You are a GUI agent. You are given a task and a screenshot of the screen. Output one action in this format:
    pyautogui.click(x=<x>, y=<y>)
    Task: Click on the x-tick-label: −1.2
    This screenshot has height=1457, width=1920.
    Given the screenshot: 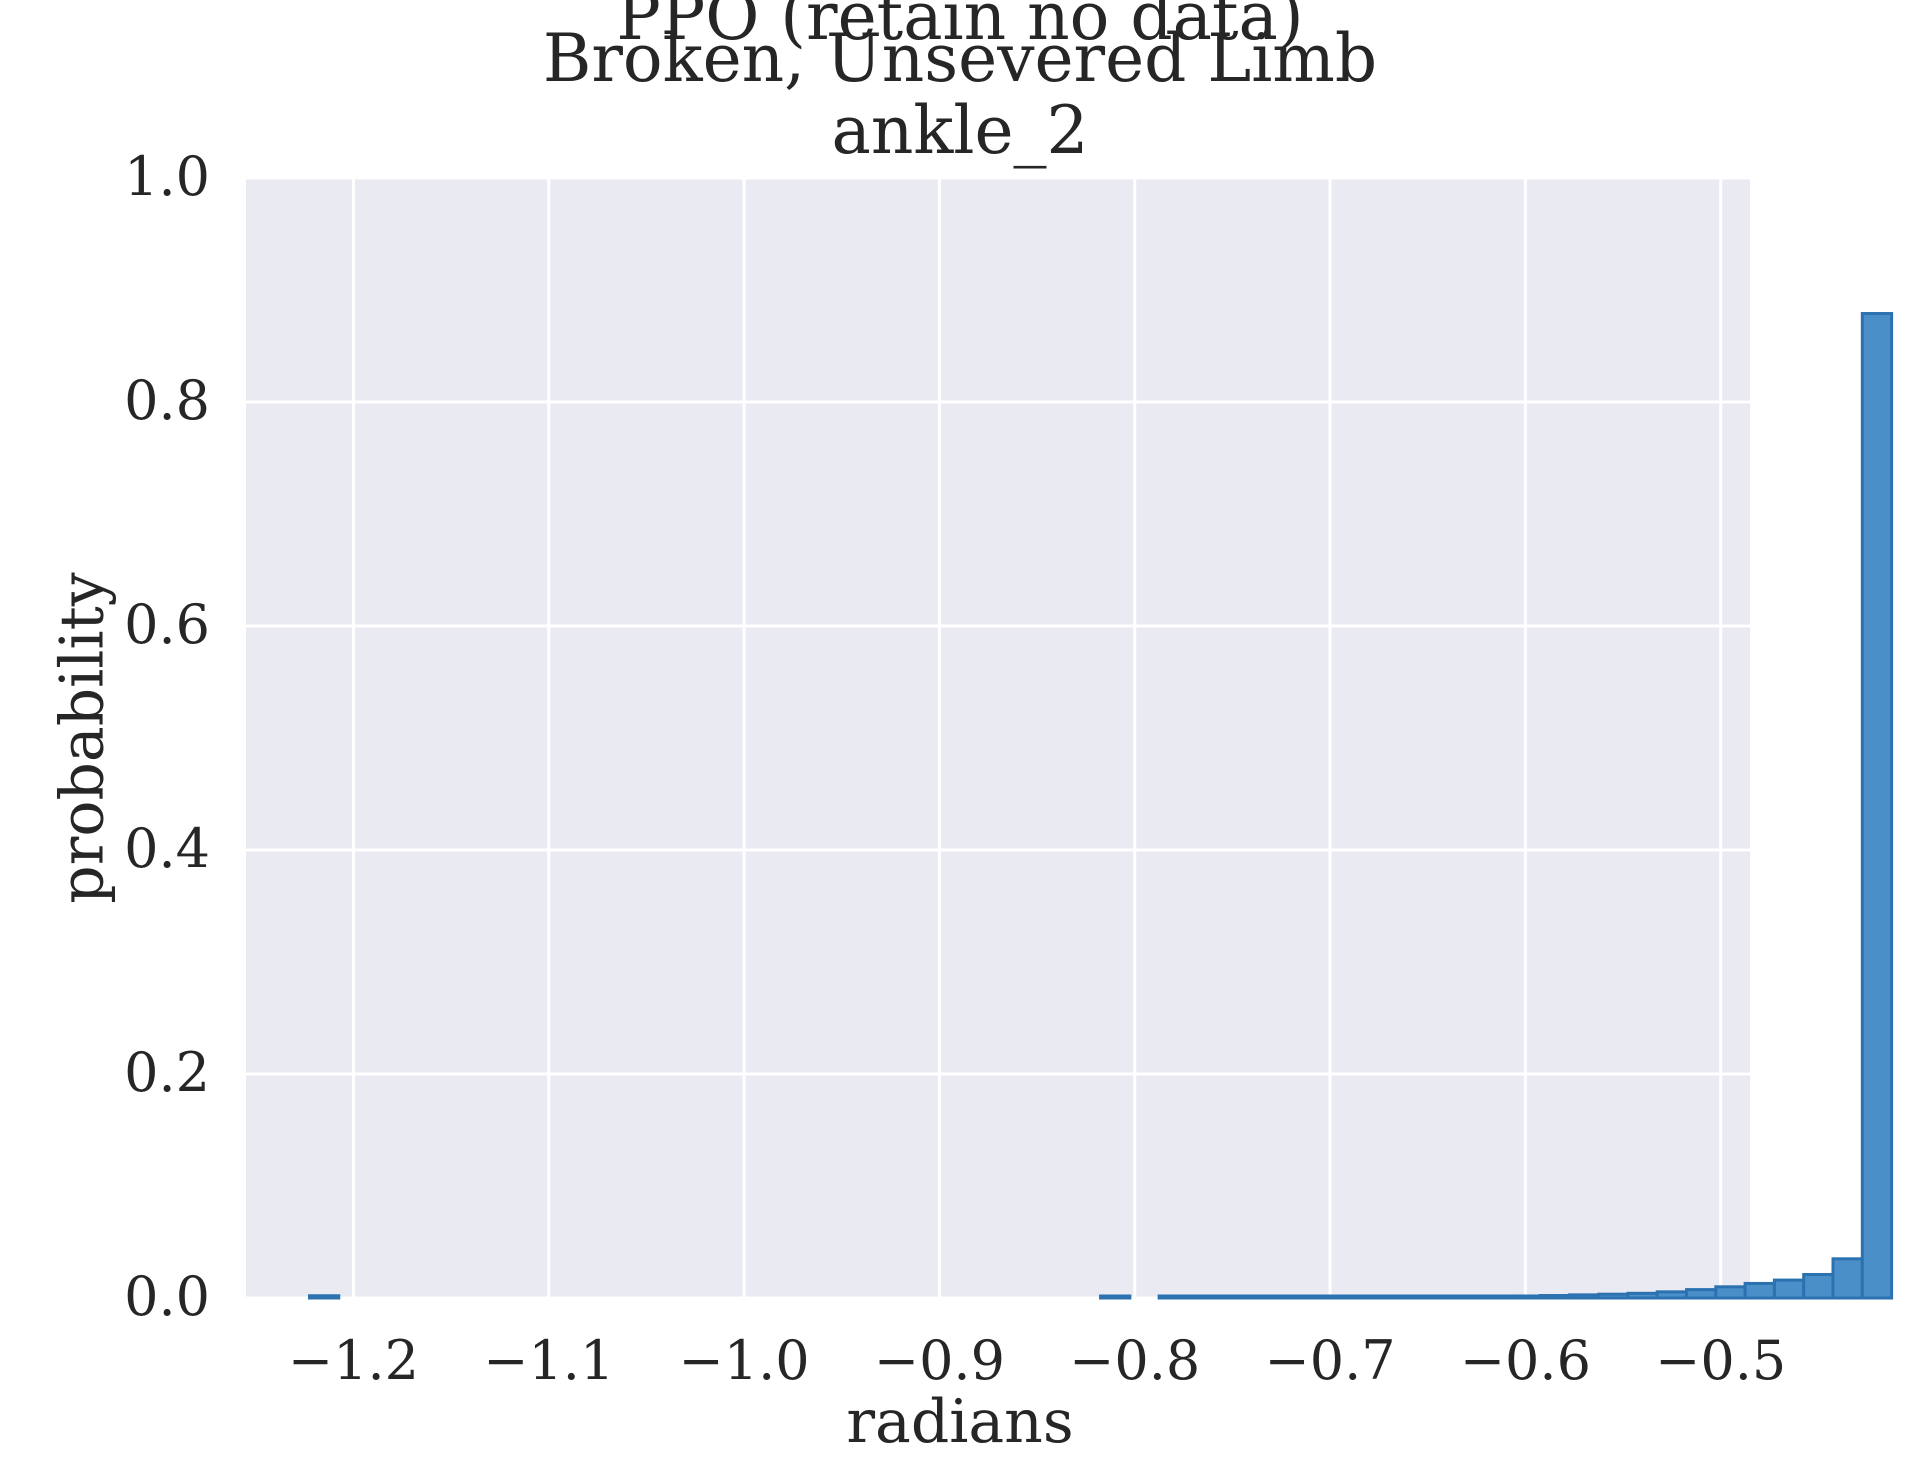 What is the action you would take?
    pyautogui.click(x=353, y=1360)
    